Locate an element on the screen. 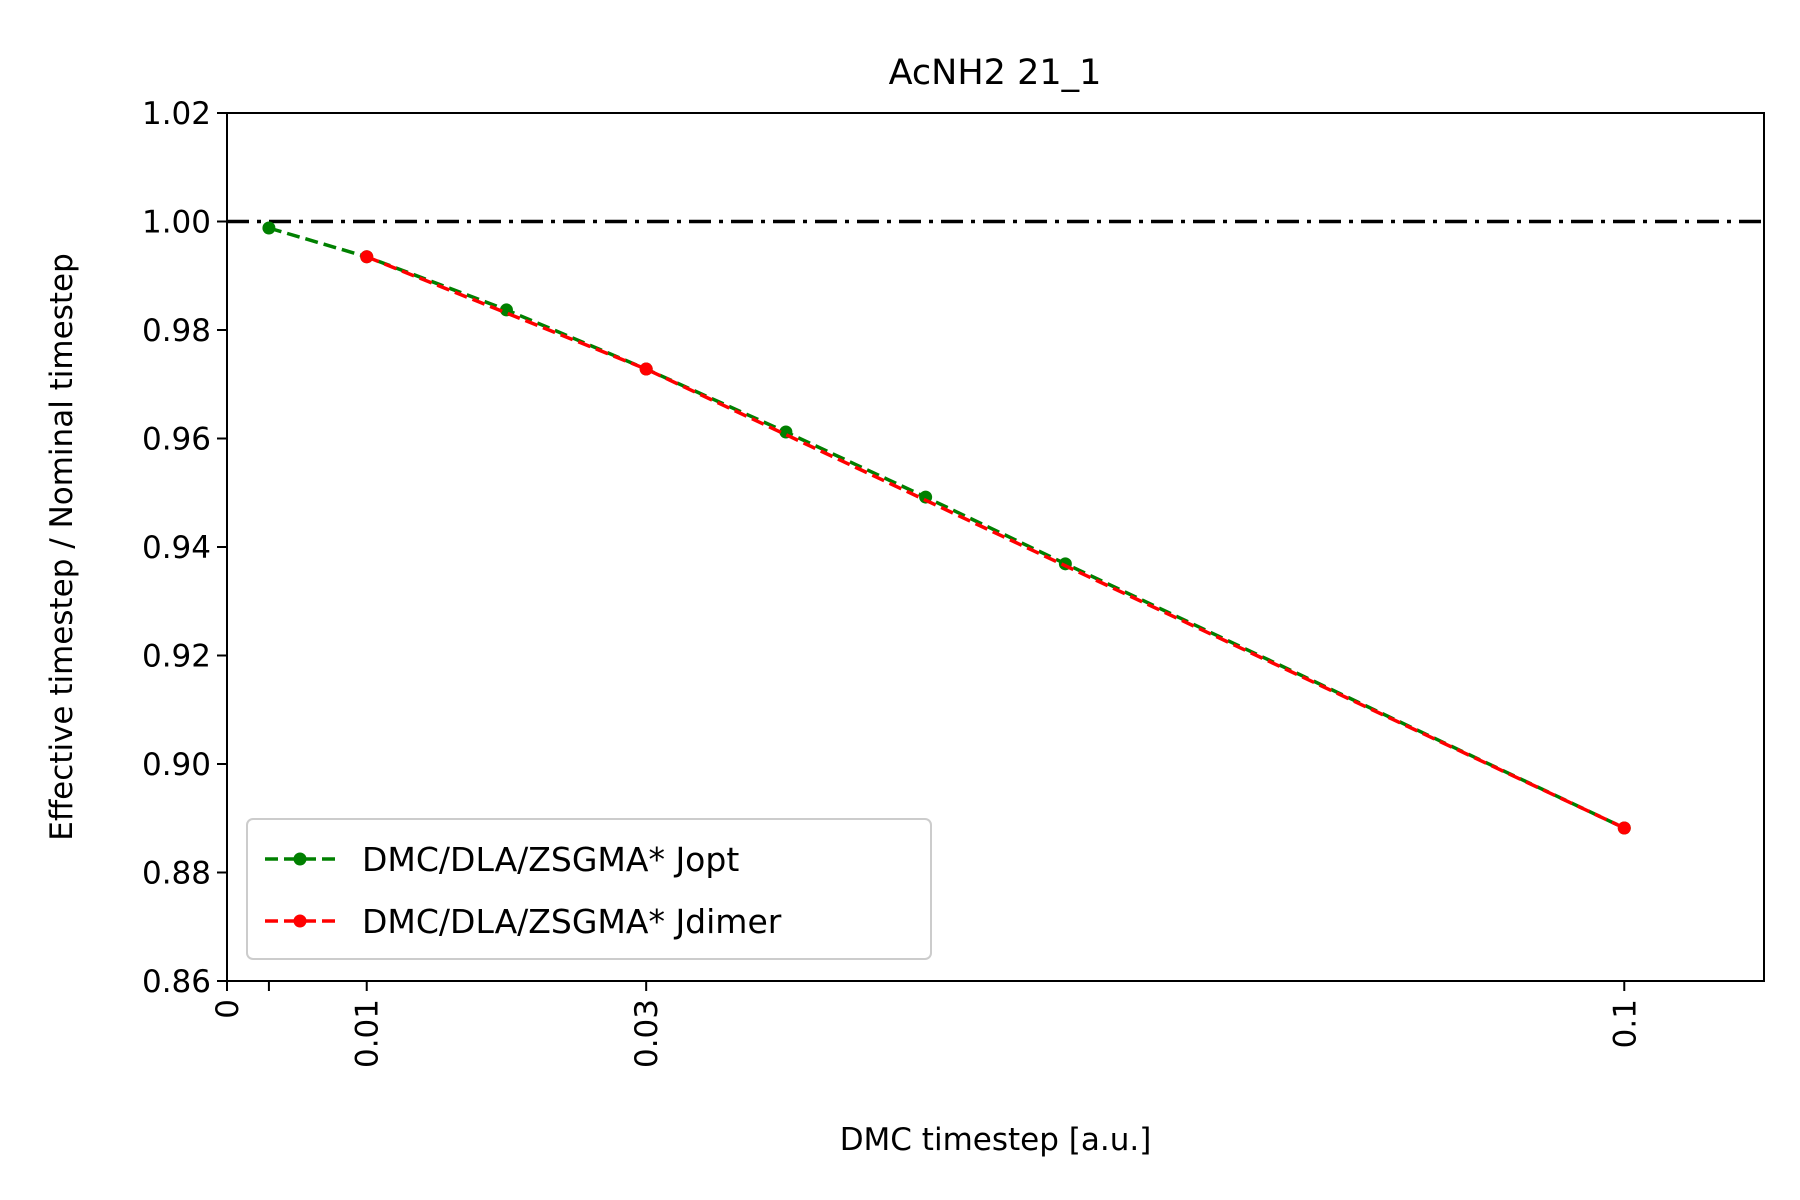 This screenshot has width=1800, height=1200. chart-title: AcNH2 21_1 is located at coordinates (995, 73).